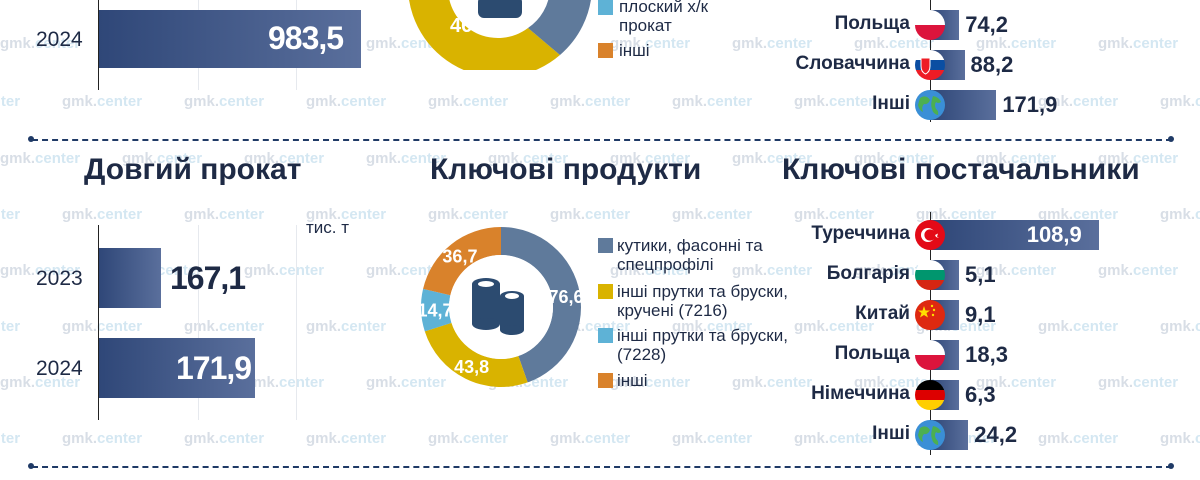 The image size is (1200, 480). What do you see at coordinates (1015, 235) in the screenshot?
I see `supplier-bar` at bounding box center [1015, 235].